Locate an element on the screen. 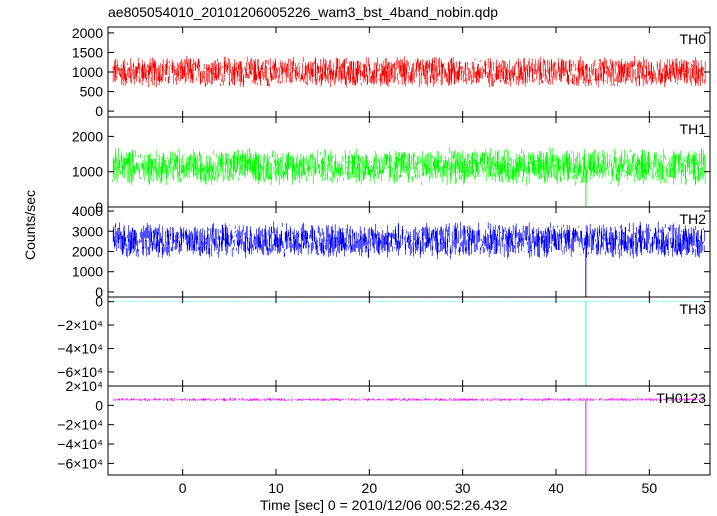 This screenshot has height=516, width=717. series-th2 is located at coordinates (409, 240).